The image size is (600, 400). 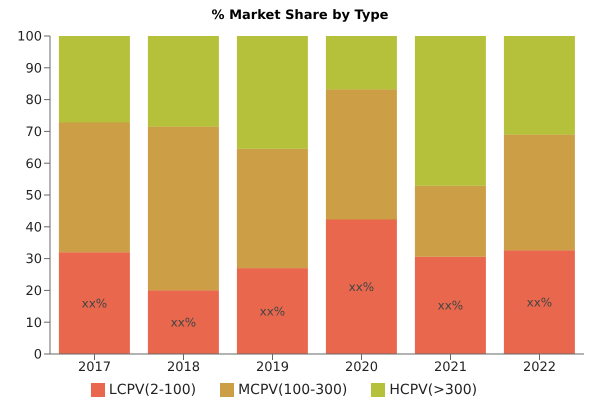 What do you see at coordinates (451, 368) in the screenshot?
I see `x-tick-label: 2021` at bounding box center [451, 368].